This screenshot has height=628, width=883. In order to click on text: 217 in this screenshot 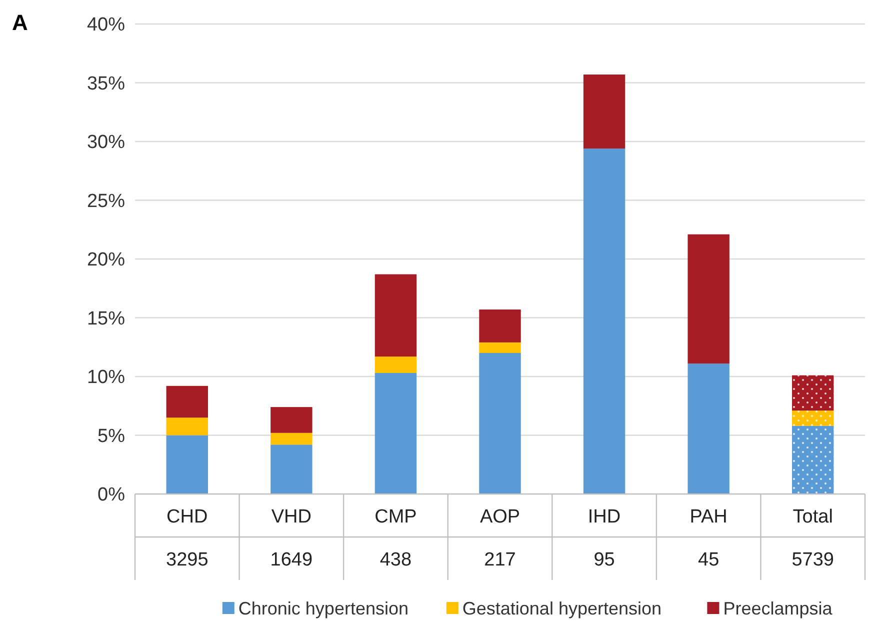, I will do `click(500, 560)`.